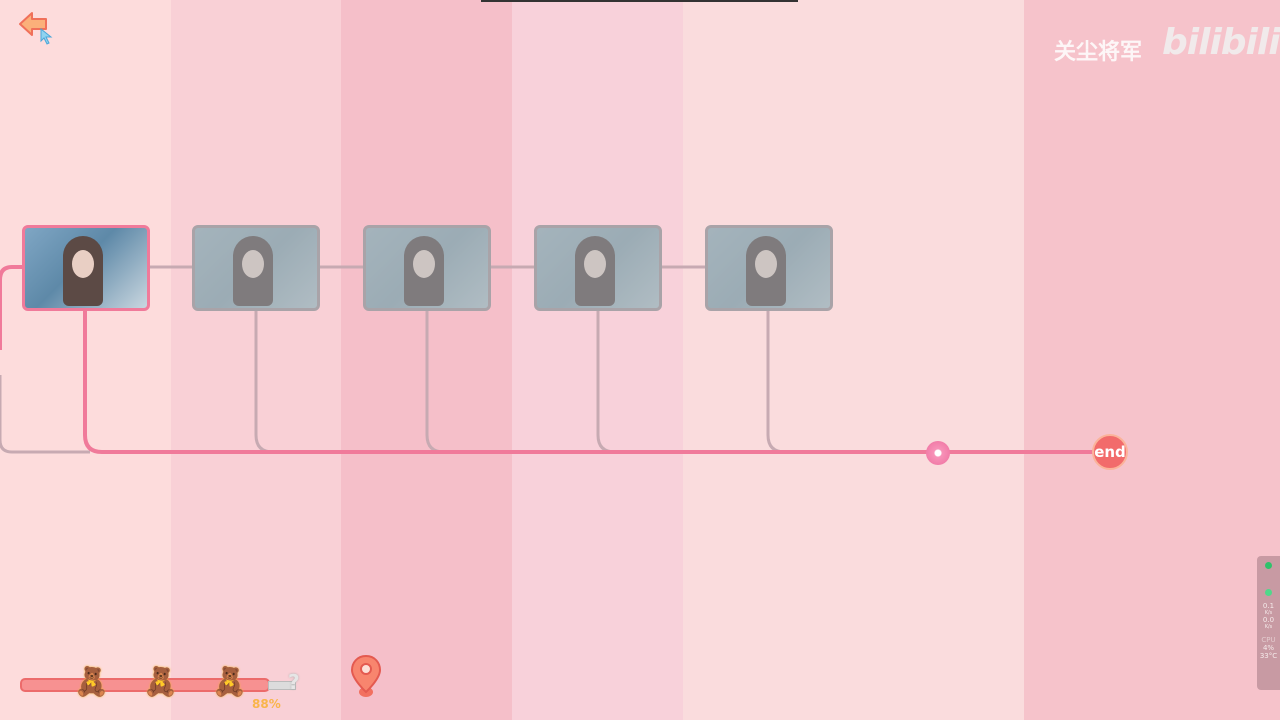 Image resolution: width=1280 pixels, height=720 pixels. Describe the element at coordinates (1268, 656) in the screenshot. I see `cpu-temp: 33°C` at that location.